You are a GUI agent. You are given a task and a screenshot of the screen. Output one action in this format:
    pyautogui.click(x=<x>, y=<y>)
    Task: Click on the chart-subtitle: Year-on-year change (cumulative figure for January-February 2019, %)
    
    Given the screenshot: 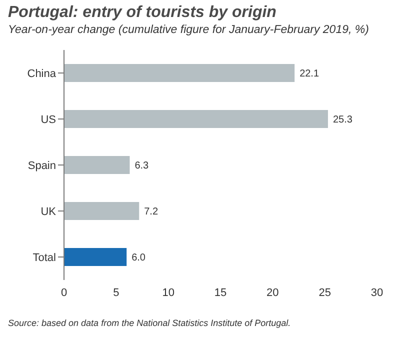 What is the action you would take?
    pyautogui.click(x=188, y=30)
    